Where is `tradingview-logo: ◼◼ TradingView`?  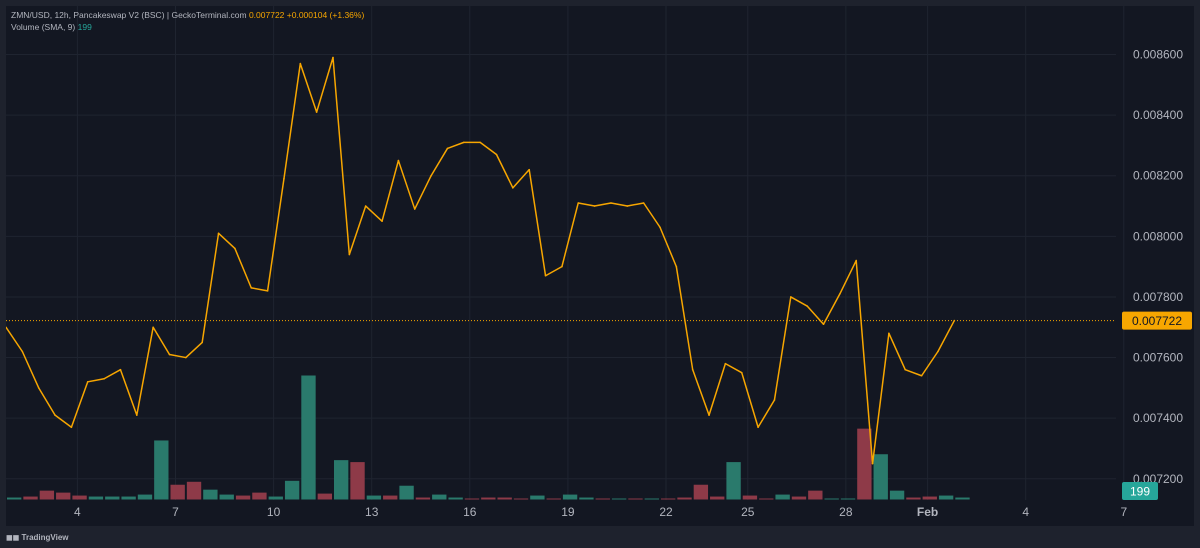 tradingview-logo: ◼◼ TradingView is located at coordinates (37, 537).